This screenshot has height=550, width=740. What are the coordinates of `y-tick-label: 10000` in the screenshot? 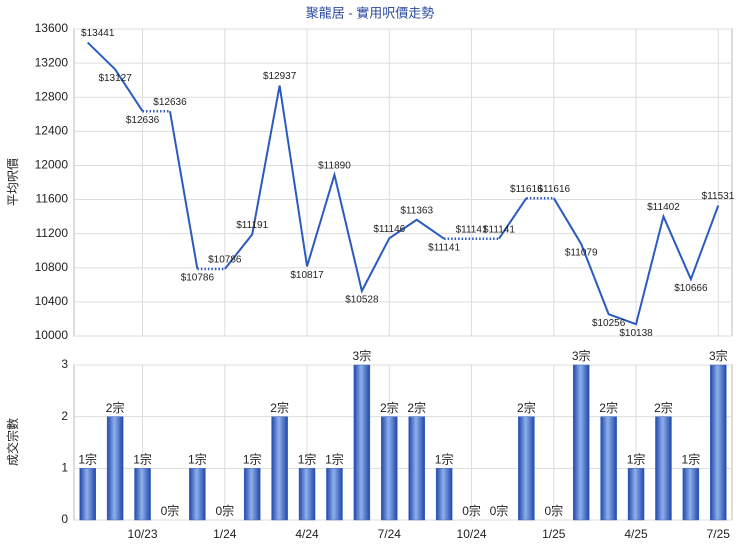 It's located at (52, 335).